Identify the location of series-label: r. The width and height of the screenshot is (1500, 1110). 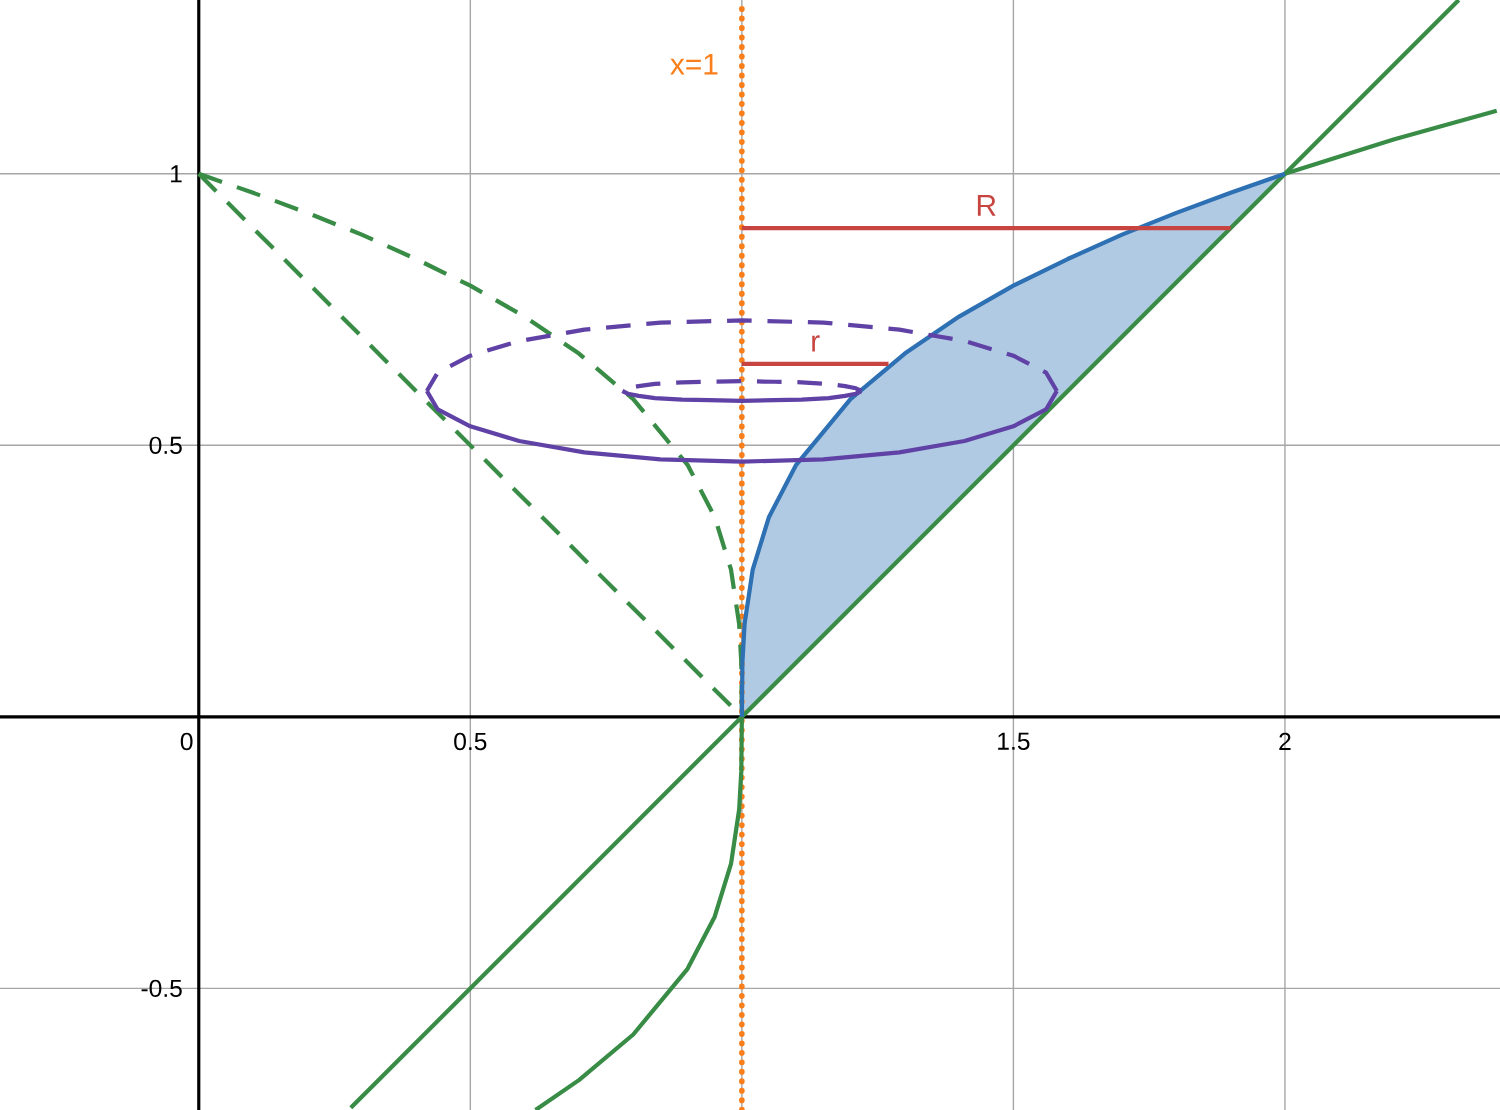
(816, 343).